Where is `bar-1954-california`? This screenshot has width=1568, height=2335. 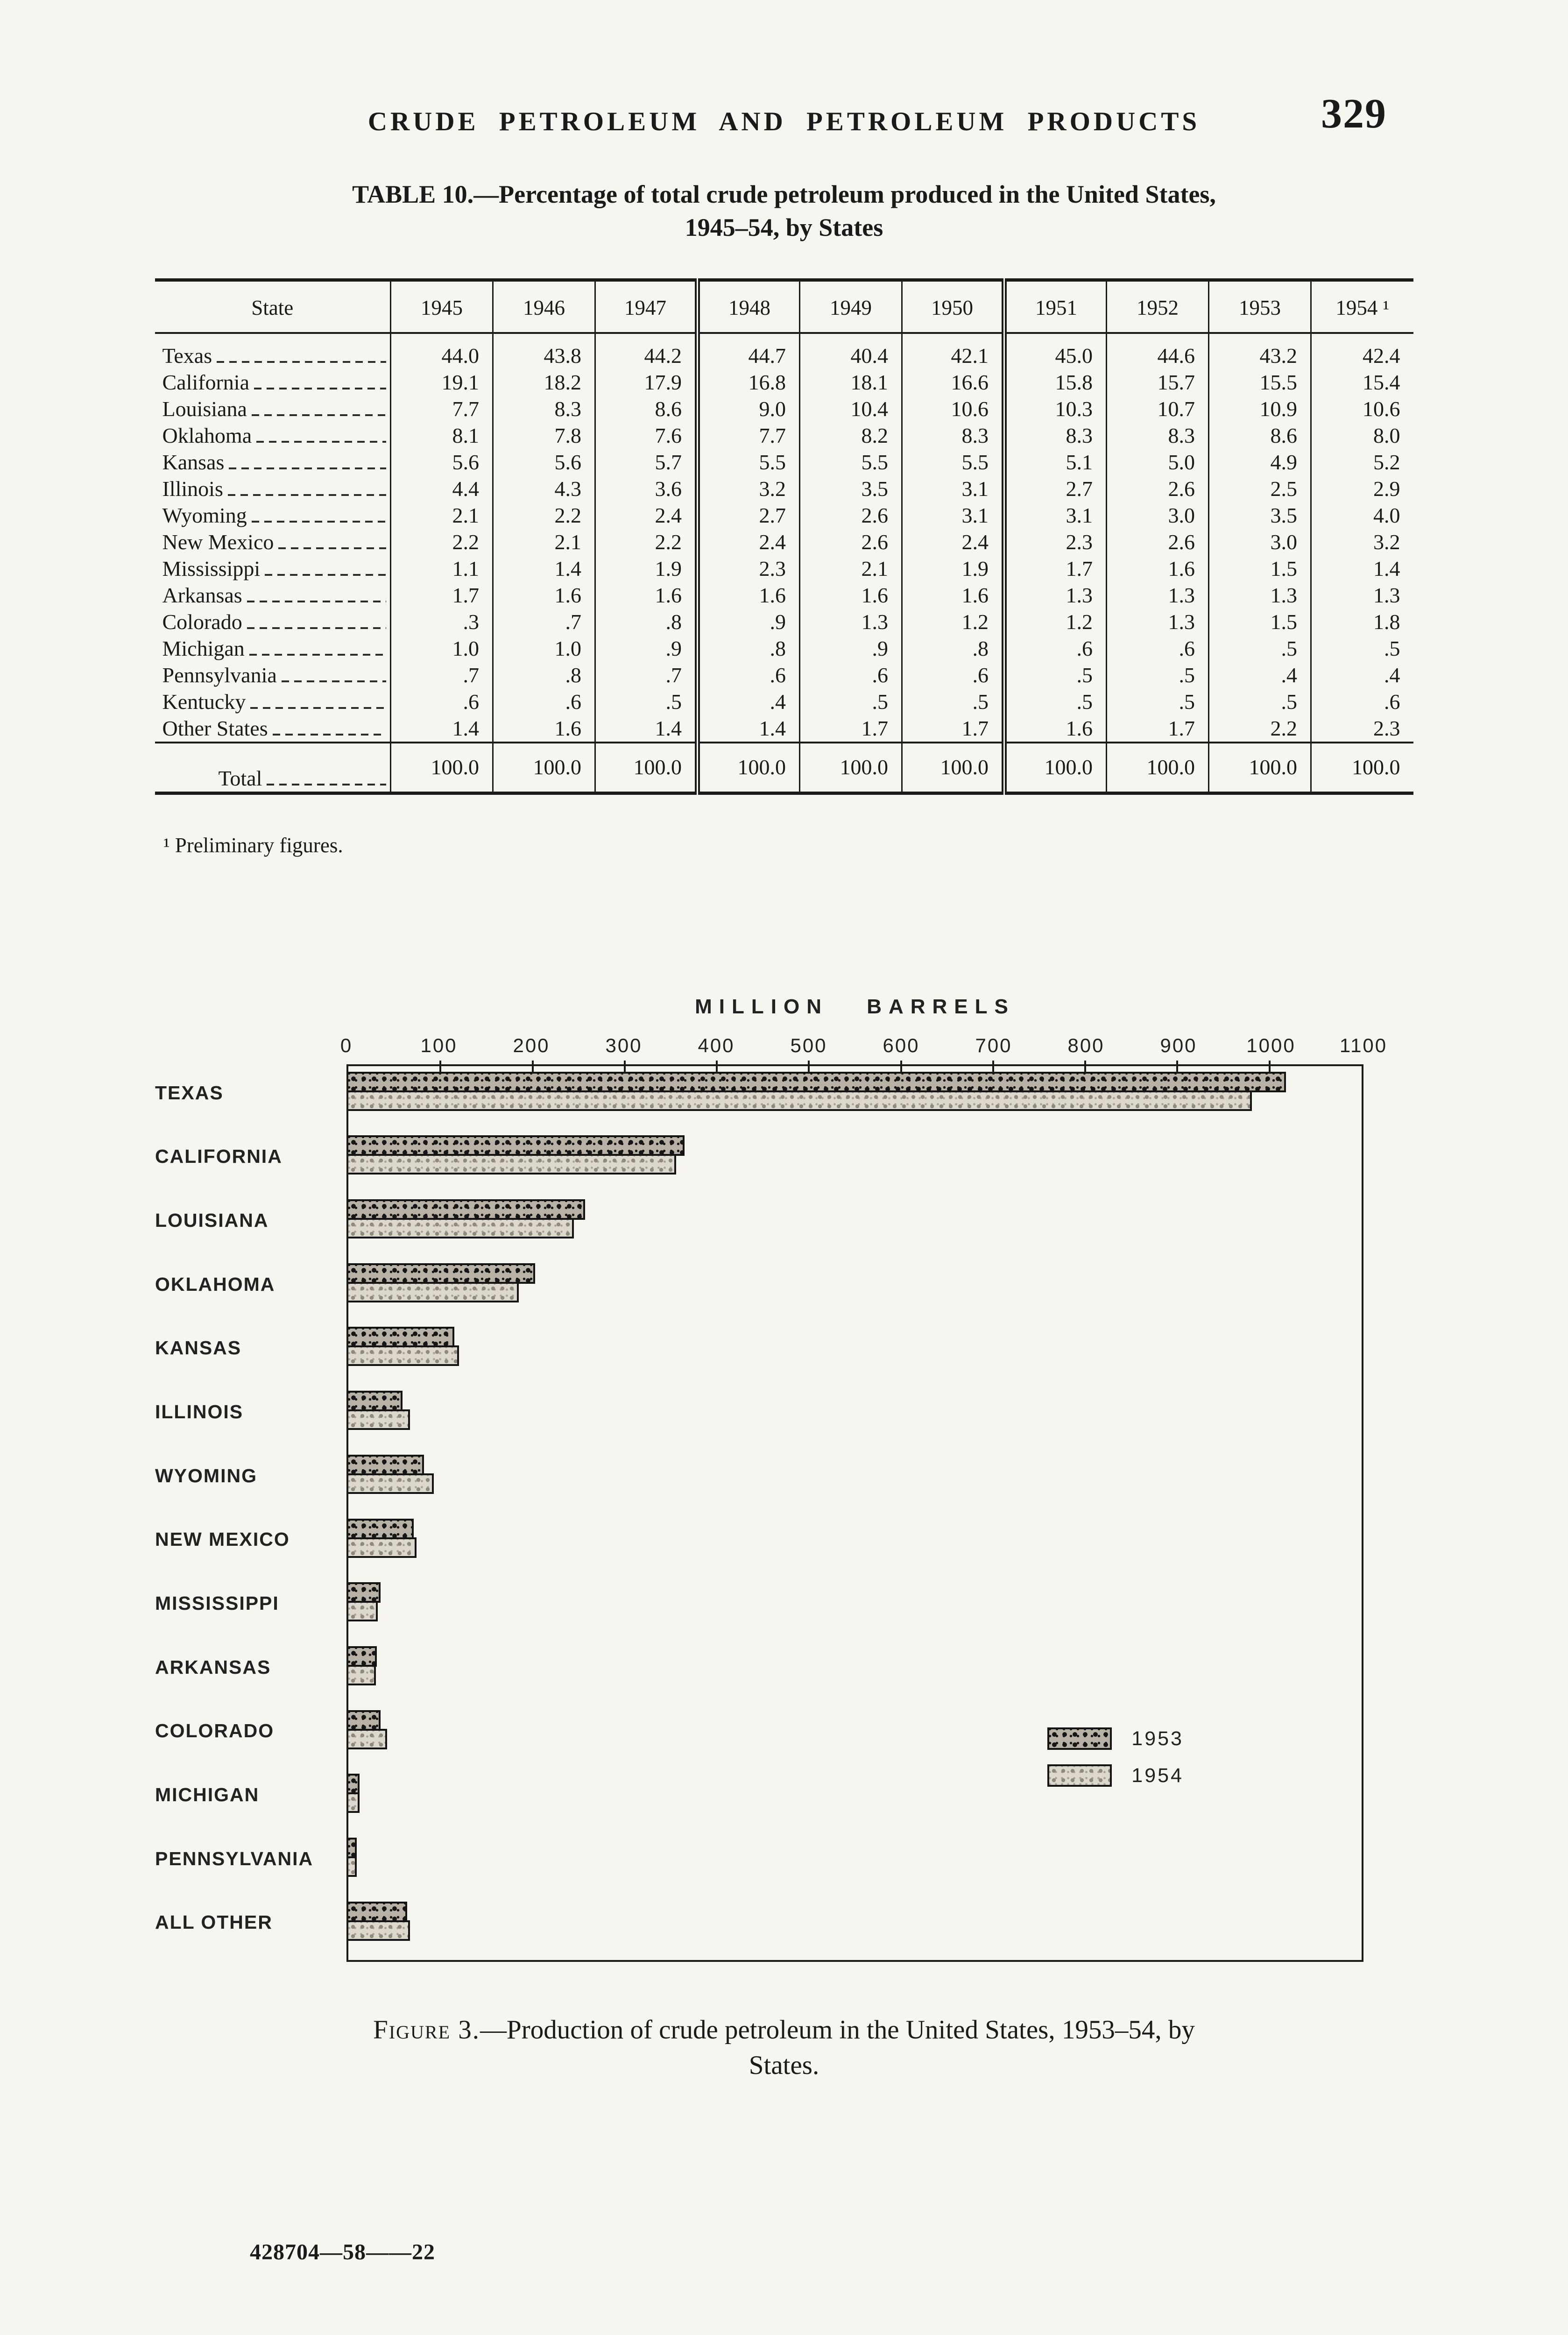 bar-1954-california is located at coordinates (512, 1164).